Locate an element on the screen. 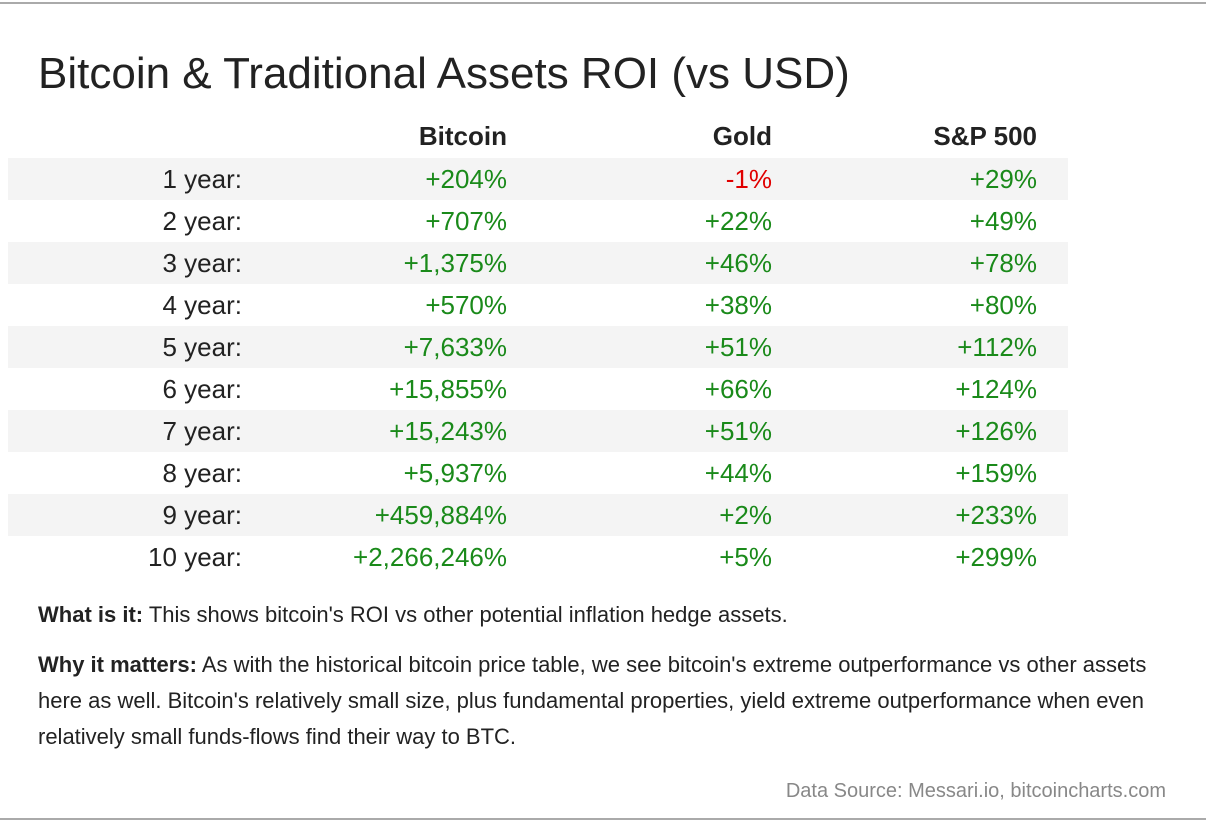 The height and width of the screenshot is (822, 1206). roi-value-cell: +1,375% is located at coordinates (455, 263).